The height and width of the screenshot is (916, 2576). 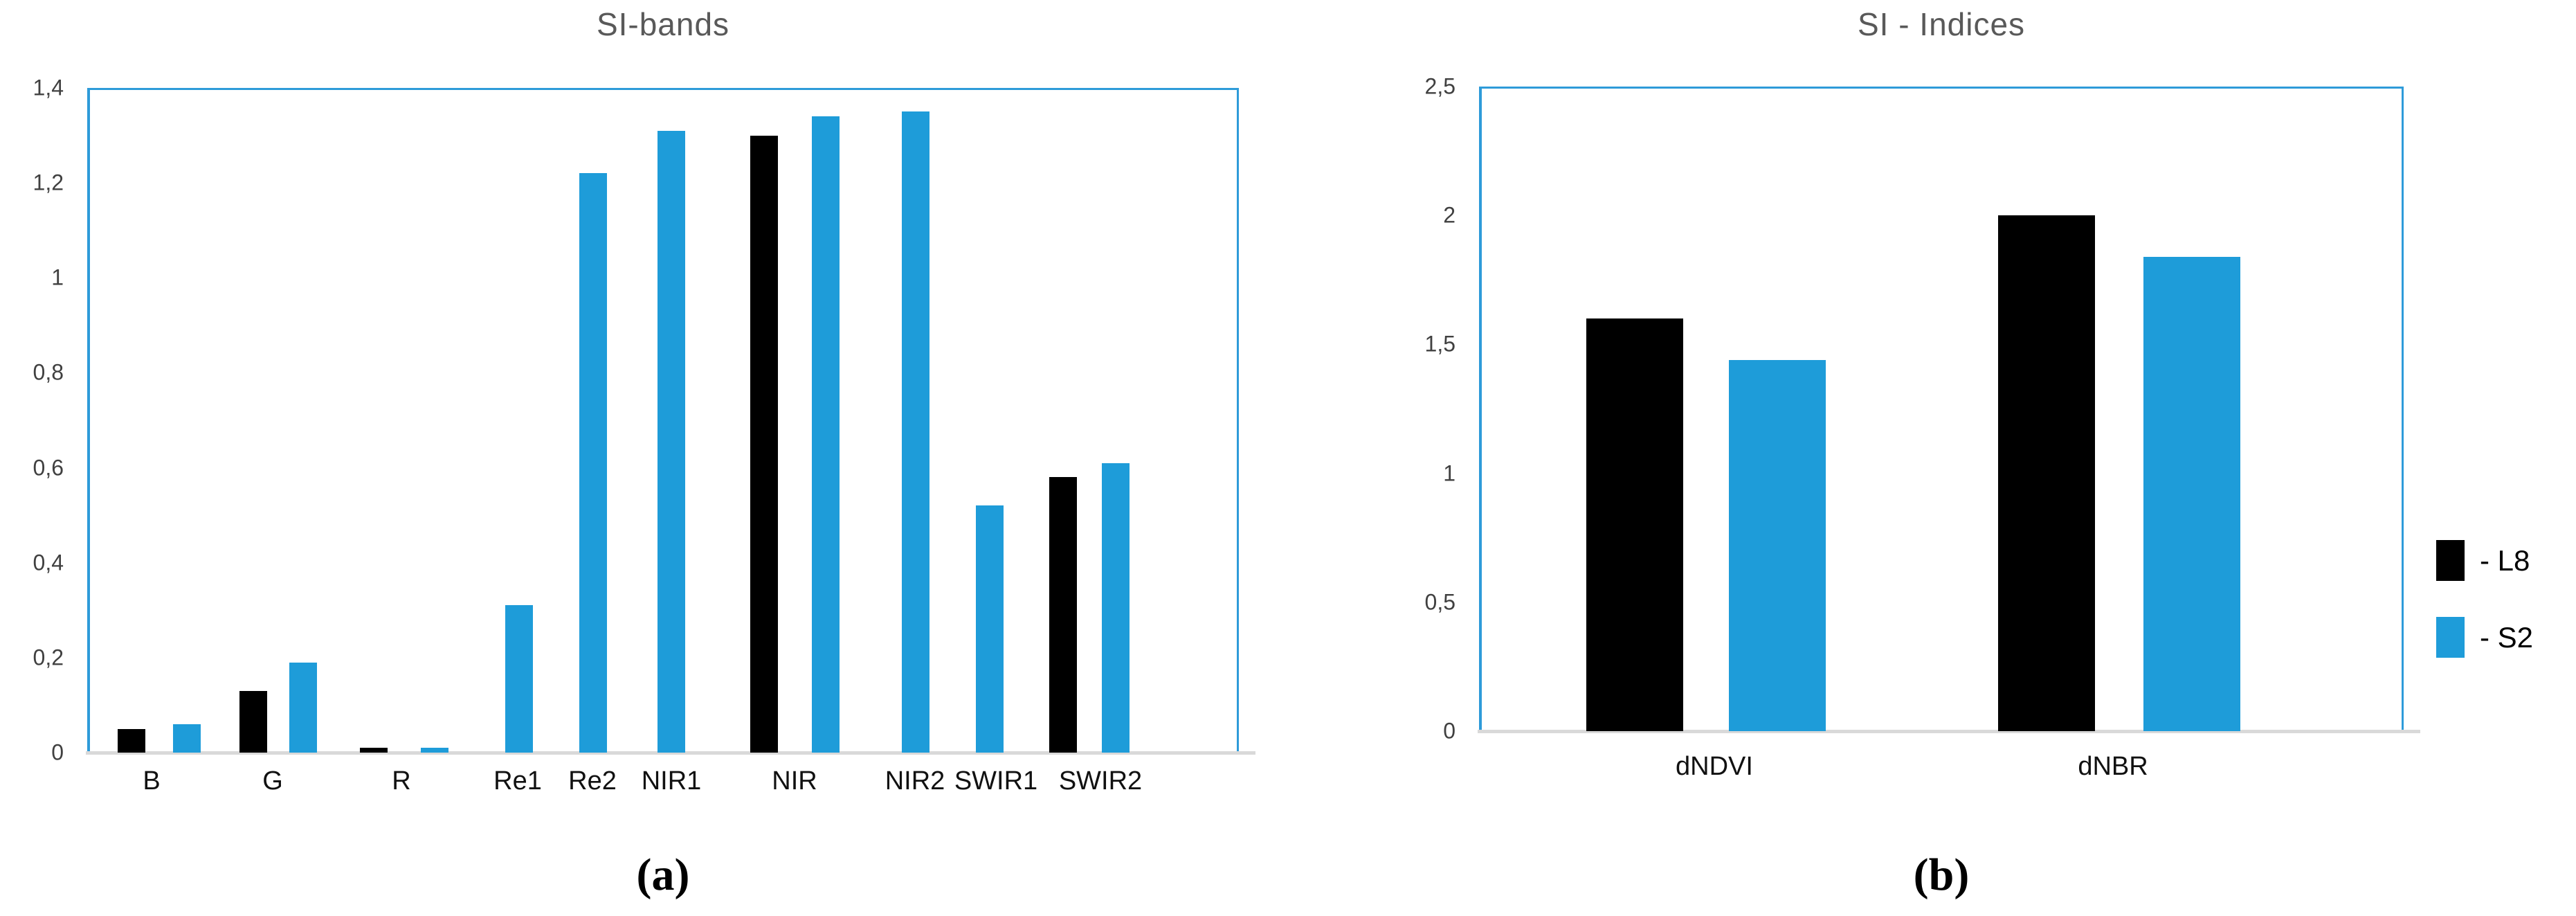 What do you see at coordinates (517, 781) in the screenshot?
I see `x-category-label-Re1: Re1` at bounding box center [517, 781].